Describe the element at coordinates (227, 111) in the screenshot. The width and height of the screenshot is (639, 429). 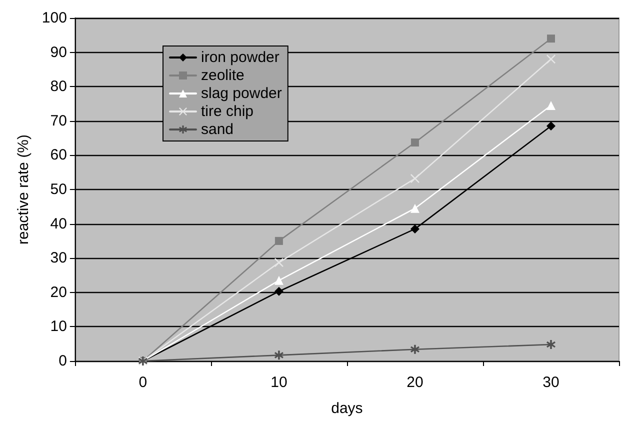
I see `legend-label: tire chip` at that location.